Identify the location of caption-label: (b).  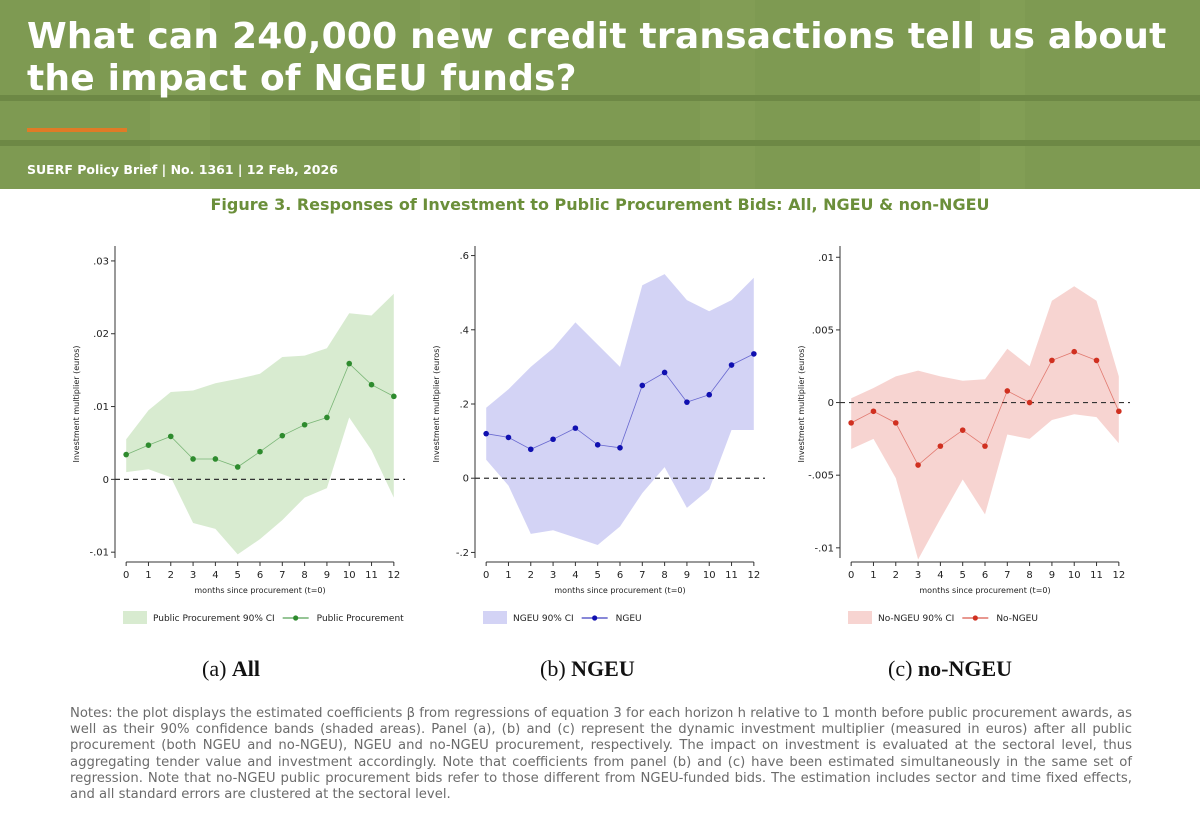
(556, 668).